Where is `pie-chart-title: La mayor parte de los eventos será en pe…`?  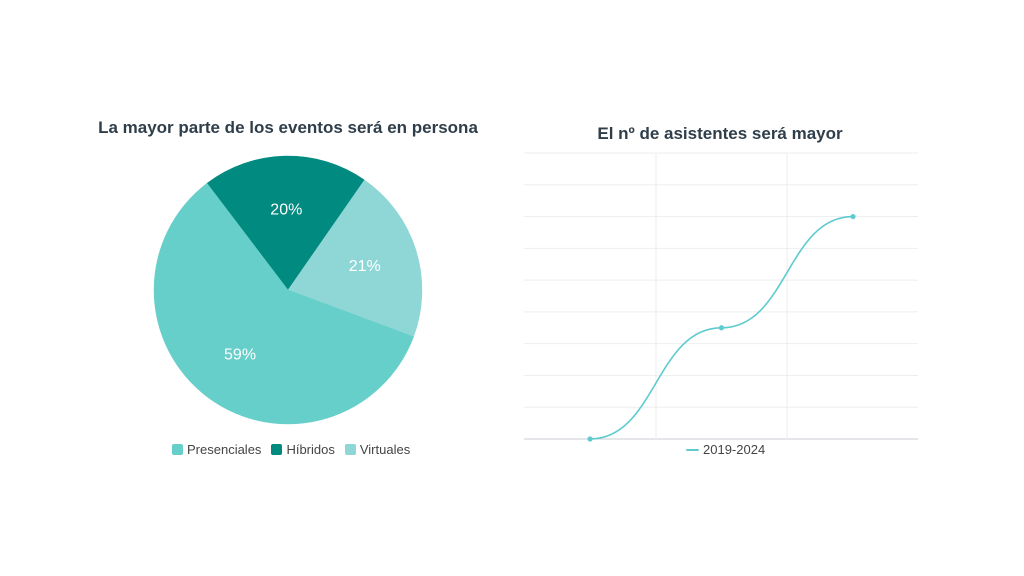 pie-chart-title: La mayor parte de los eventos será en pe… is located at coordinates (288, 127).